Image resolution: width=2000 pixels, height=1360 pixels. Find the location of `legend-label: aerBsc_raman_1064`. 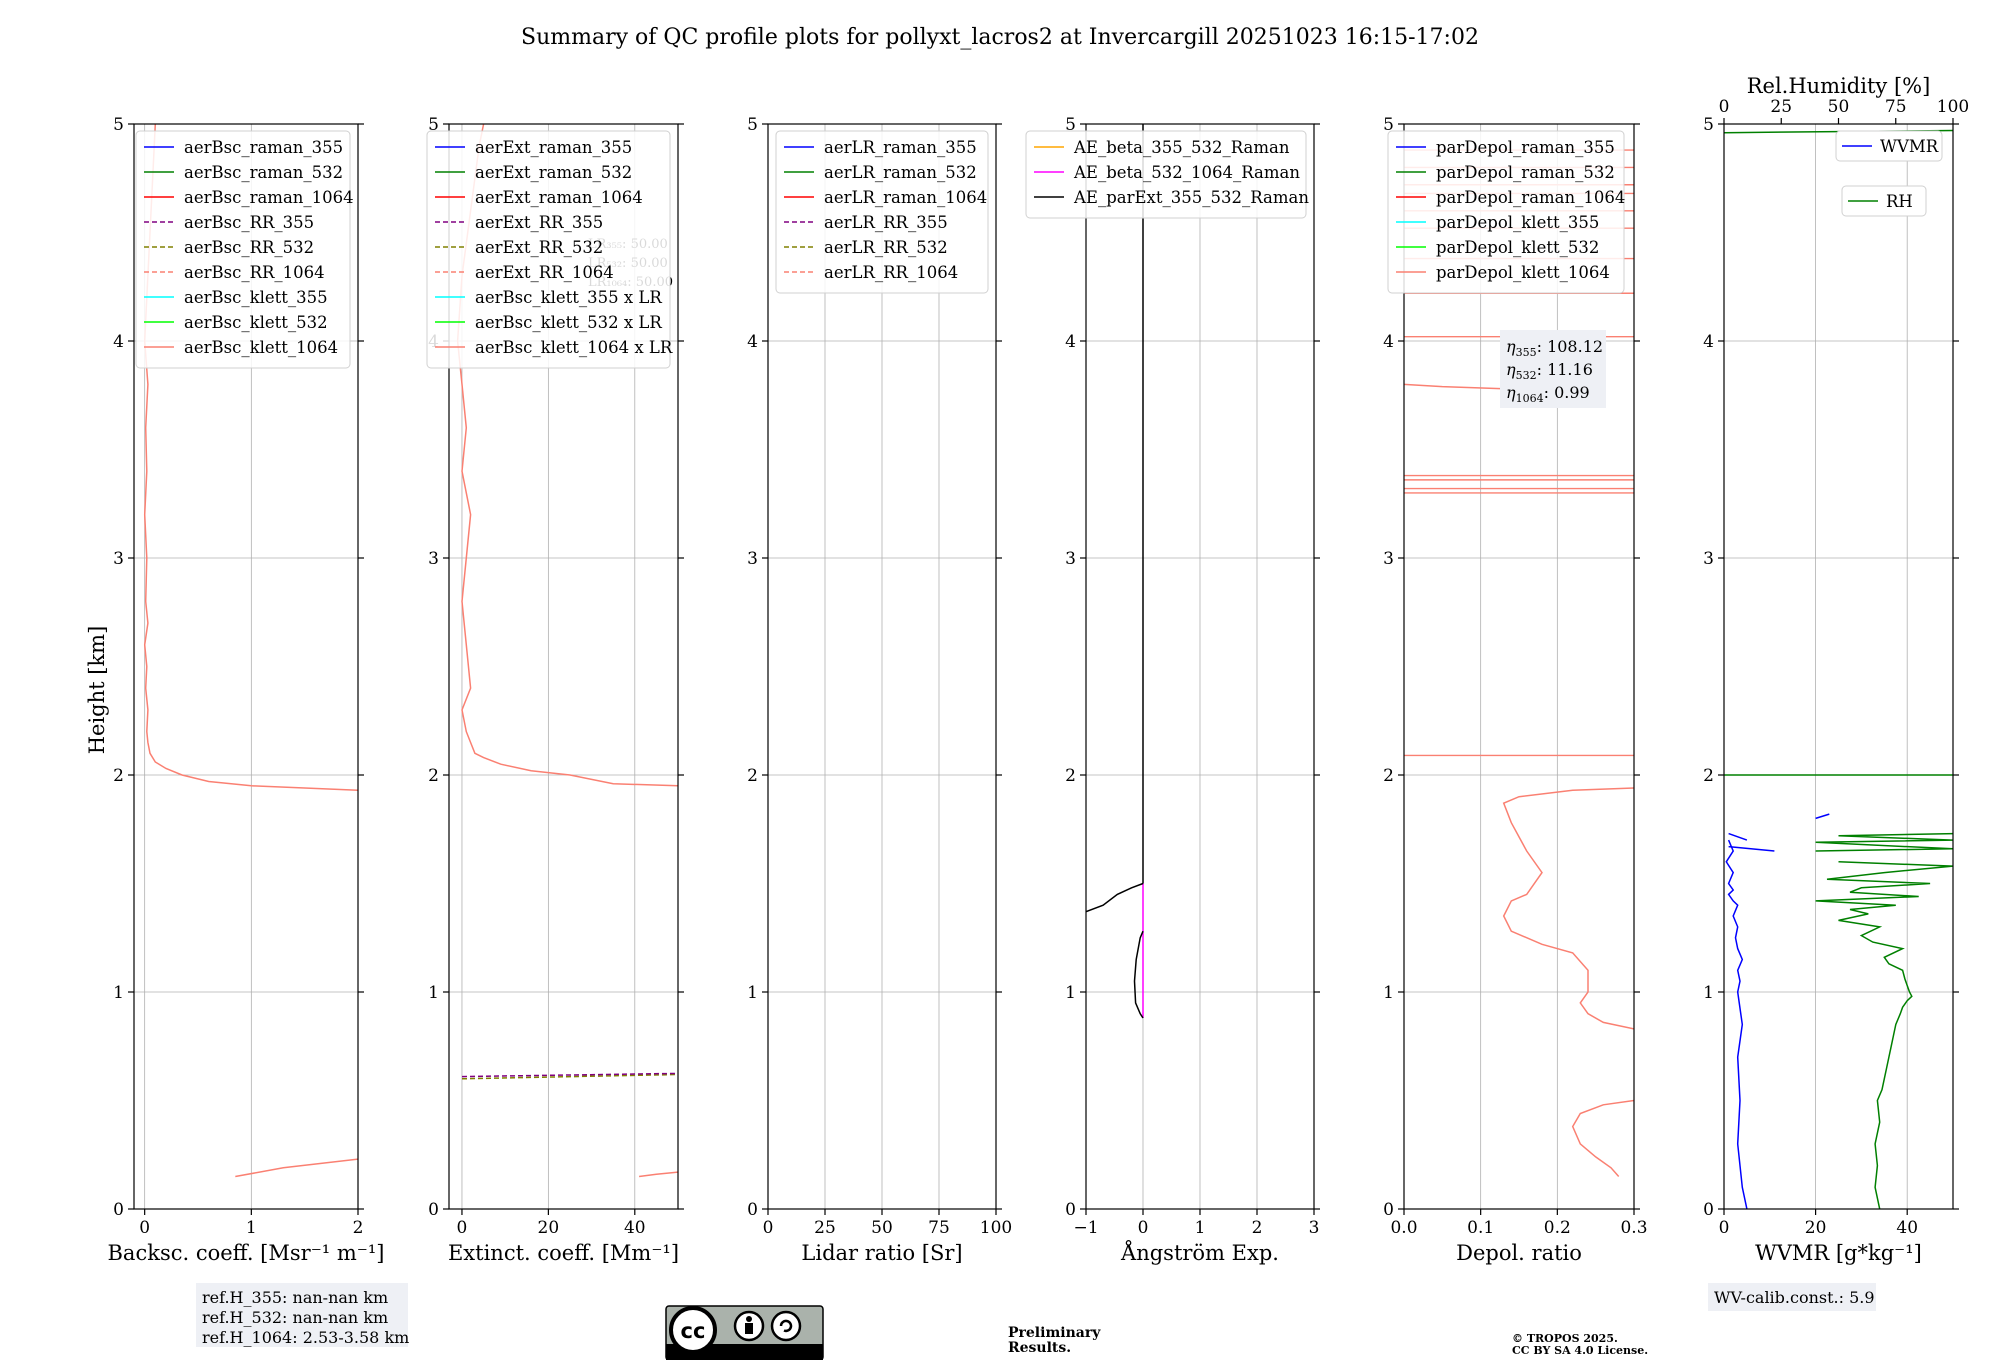

legend-label: aerBsc_raman_1064 is located at coordinates (269, 197).